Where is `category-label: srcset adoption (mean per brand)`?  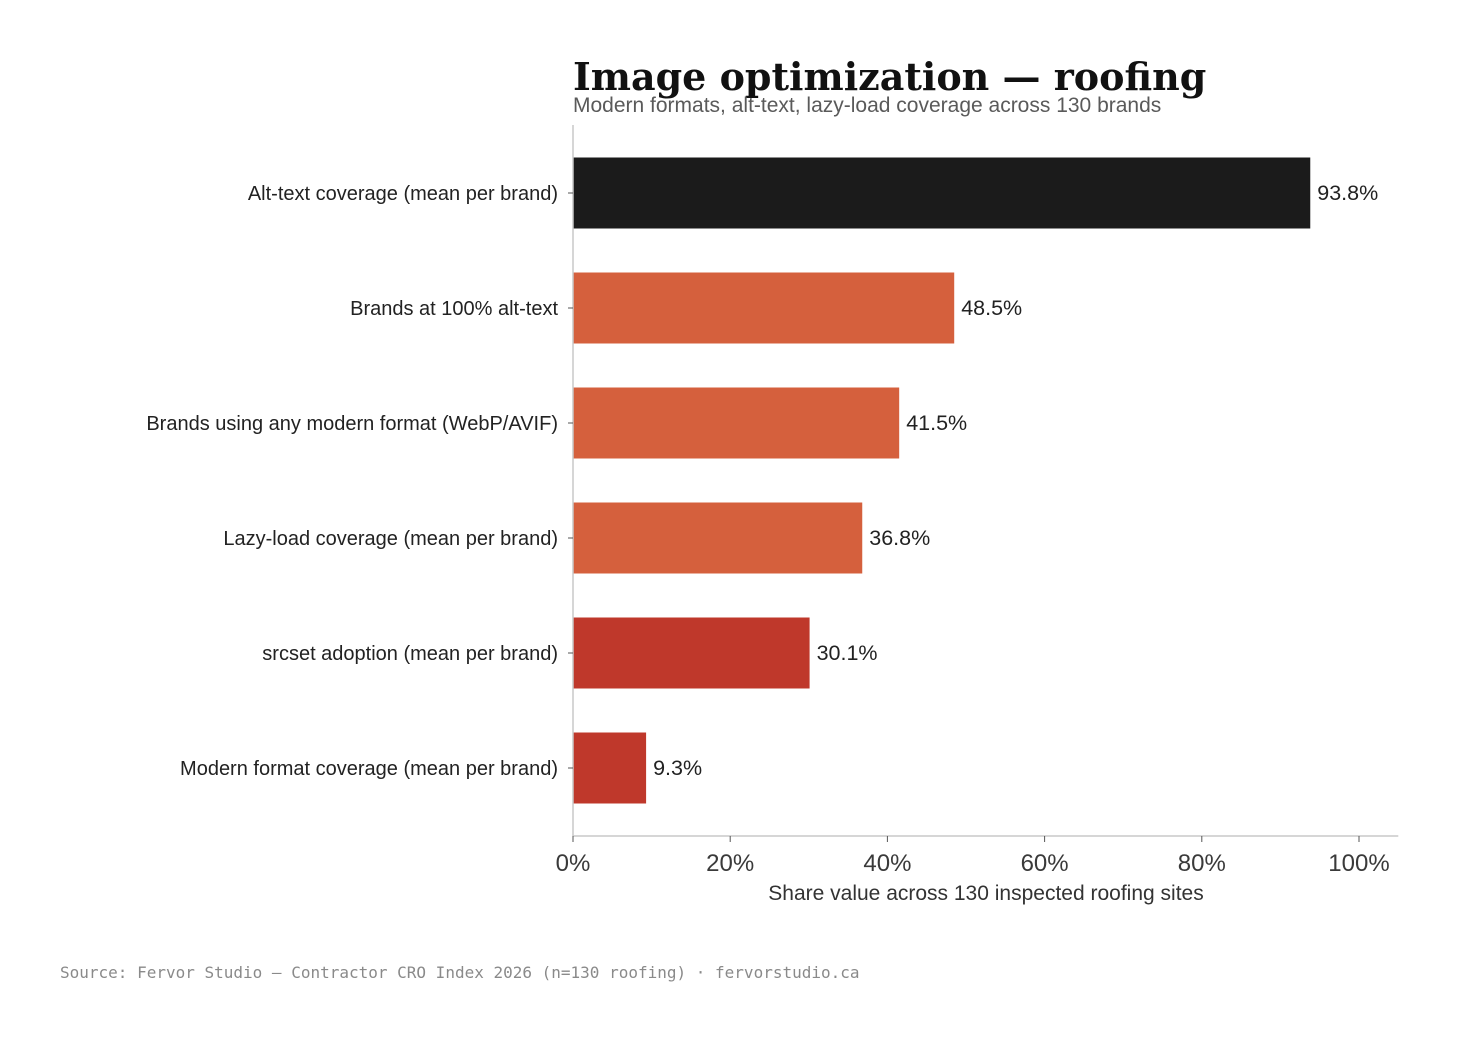 category-label: srcset adoption (mean per brand) is located at coordinates (410, 654).